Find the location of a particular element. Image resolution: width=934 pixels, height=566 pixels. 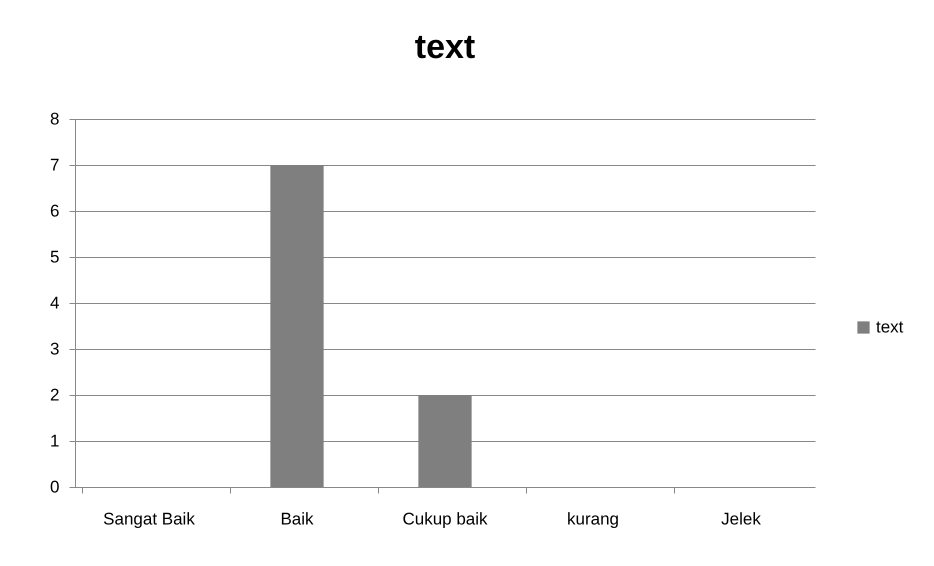

x-tick-label: kurang is located at coordinates (593, 519).